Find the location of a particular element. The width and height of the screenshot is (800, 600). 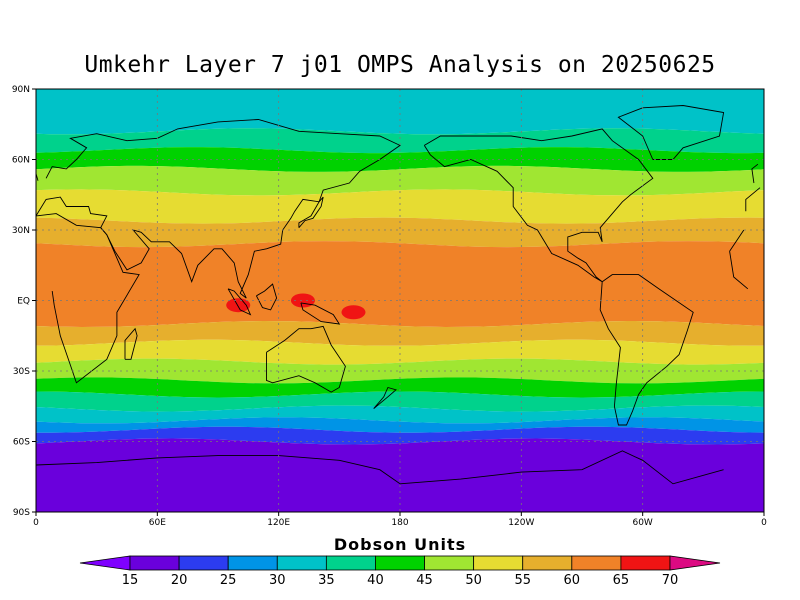

colorbar-tick-label: 65 is located at coordinates (621, 580).